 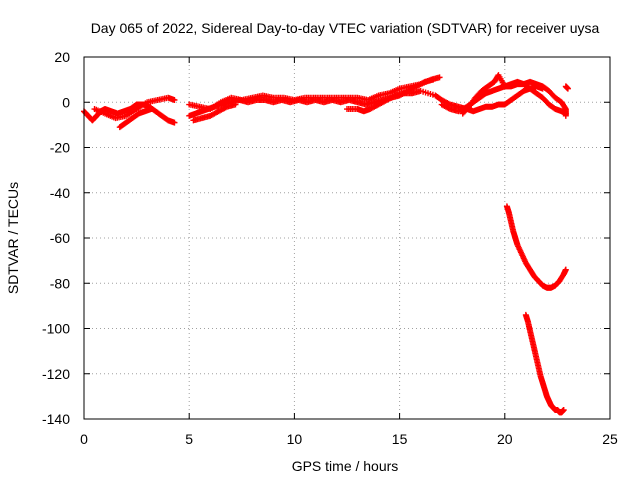 What do you see at coordinates (505, 439) in the screenshot?
I see `x-tick-label: 20` at bounding box center [505, 439].